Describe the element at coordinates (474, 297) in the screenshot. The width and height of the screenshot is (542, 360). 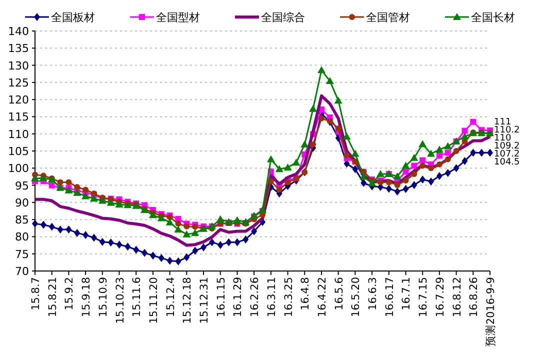
I see `x-tick-label: 16.8.26` at that location.